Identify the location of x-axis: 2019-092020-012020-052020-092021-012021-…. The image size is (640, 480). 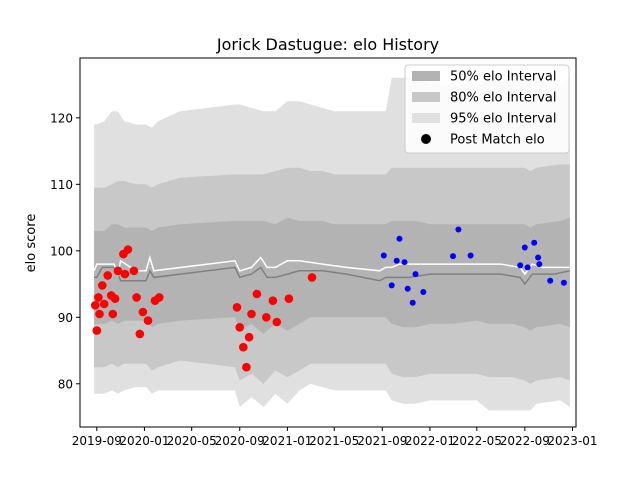
(335, 437).